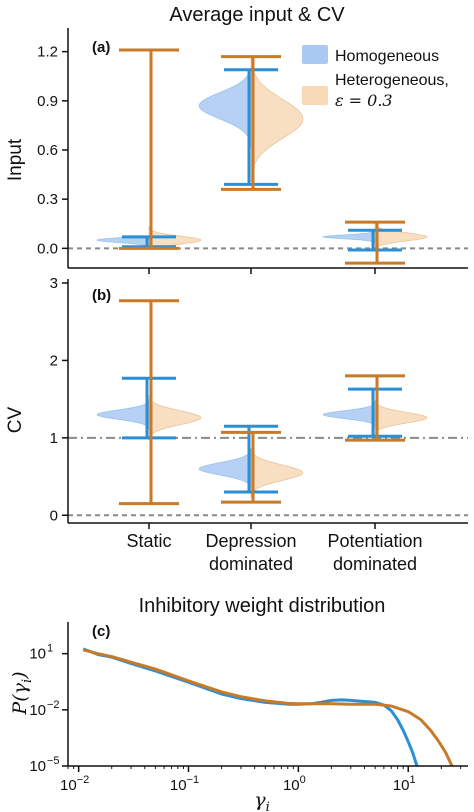 The height and width of the screenshot is (812, 474). I want to click on category-label-potentiation: Potentiation, so click(374, 541).